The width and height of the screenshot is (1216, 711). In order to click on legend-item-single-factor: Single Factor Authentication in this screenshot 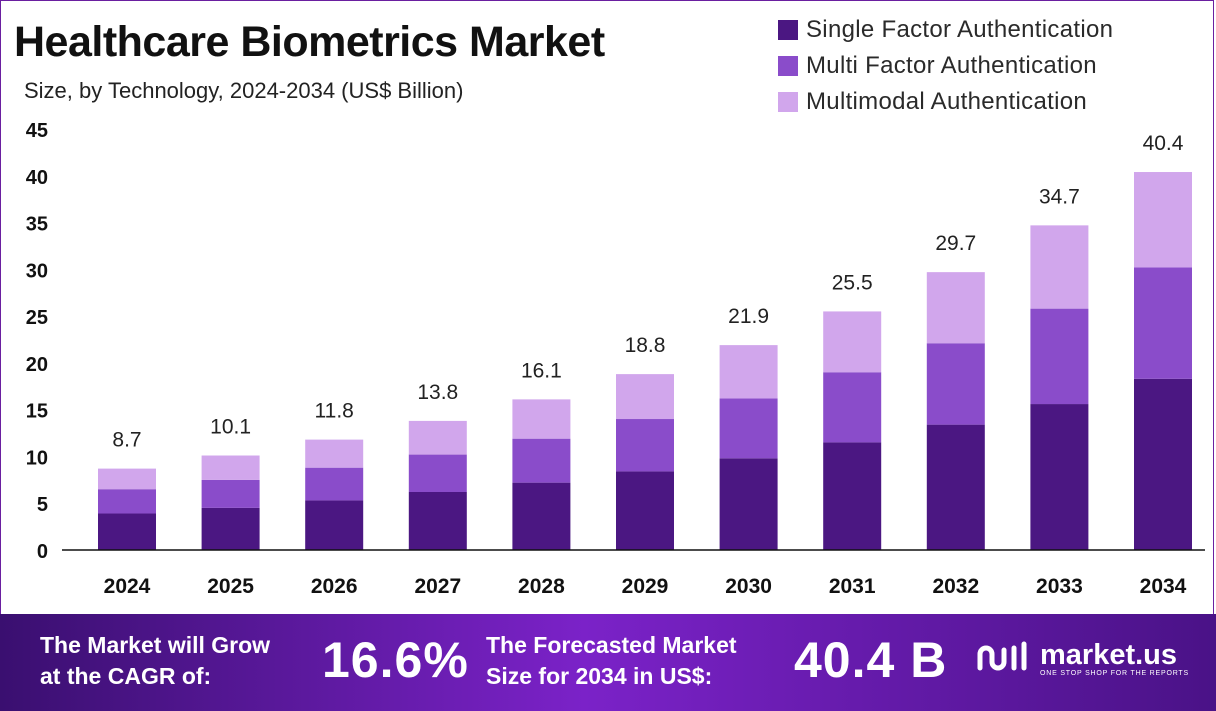, I will do `click(945, 30)`.